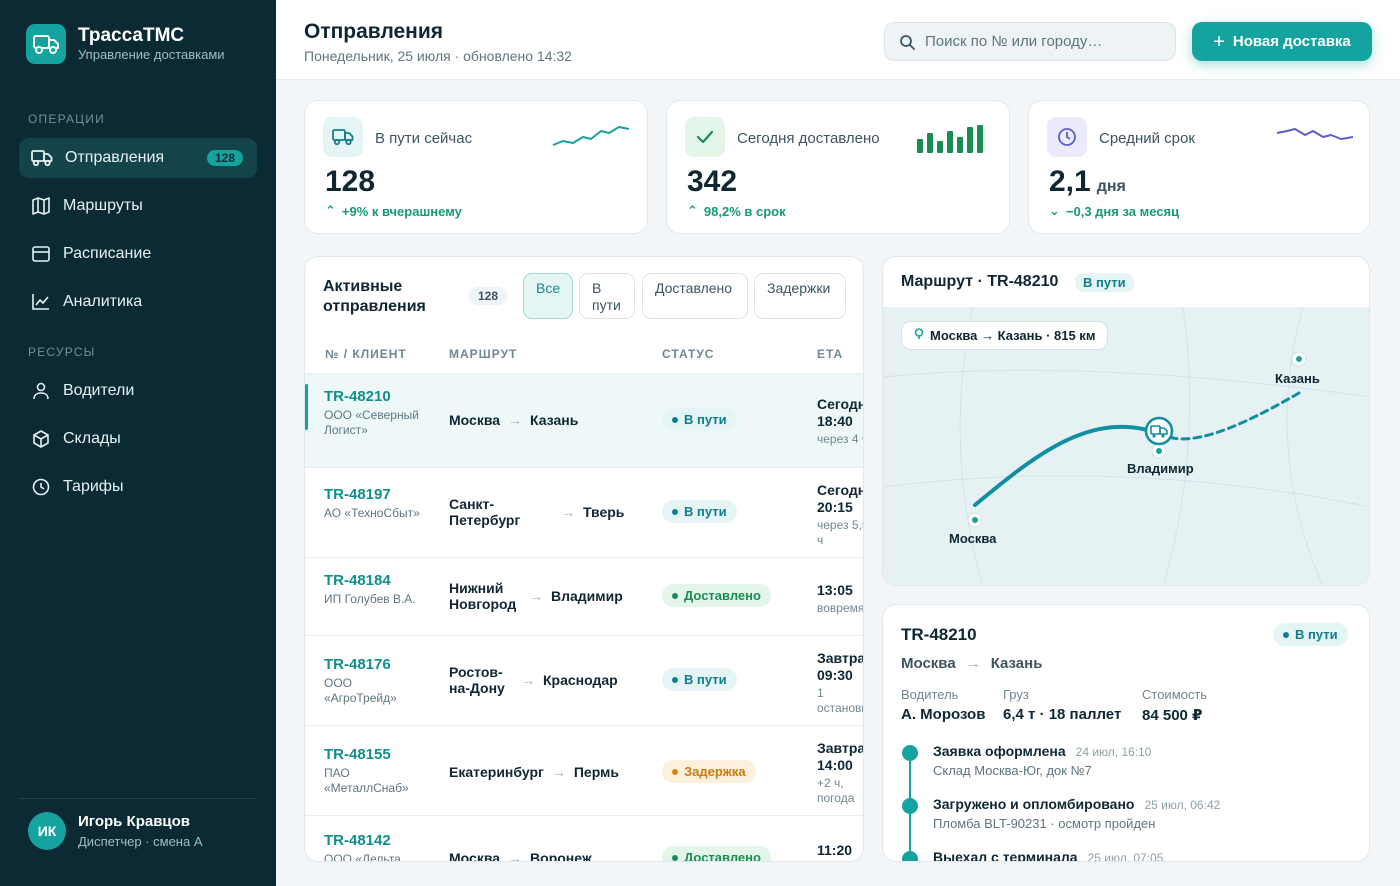  What do you see at coordinates (357, 664) in the screenshot?
I see `shipment-id: TR-48176` at bounding box center [357, 664].